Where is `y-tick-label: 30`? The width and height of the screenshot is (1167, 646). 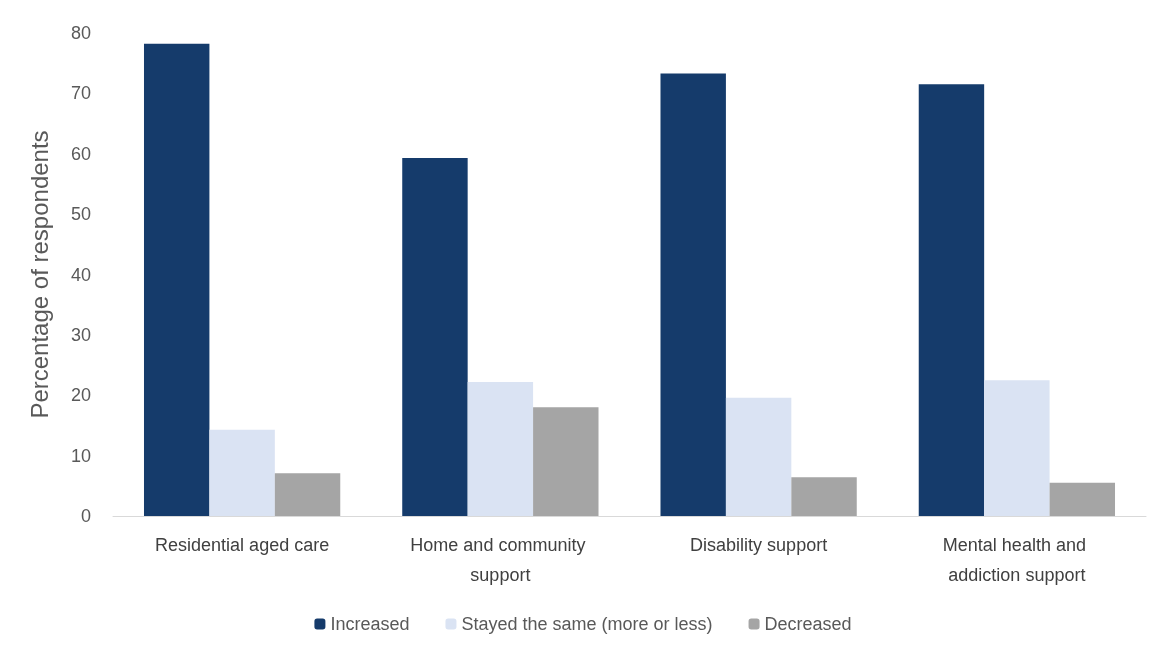
y-tick-label: 30 is located at coordinates (80, 334).